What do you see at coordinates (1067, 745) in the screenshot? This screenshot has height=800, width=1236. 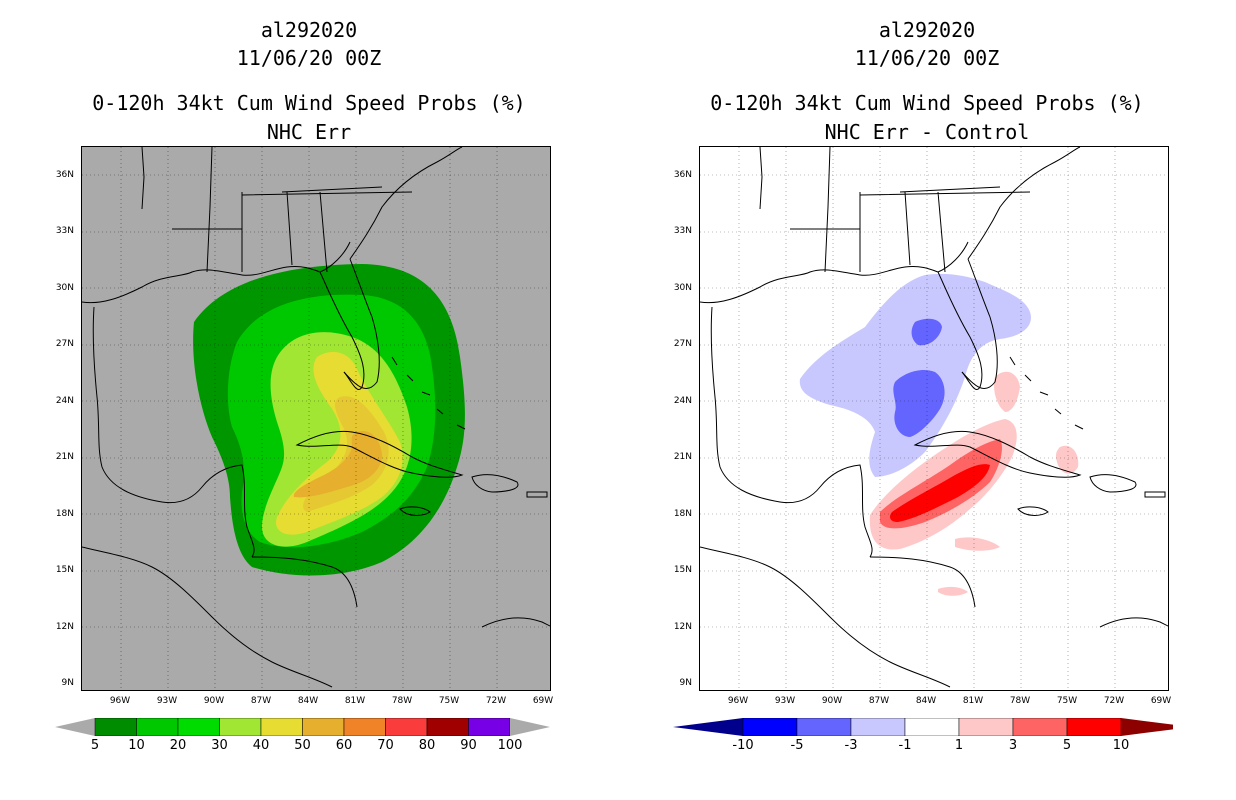 I see `right-colorbar-label: 5` at bounding box center [1067, 745].